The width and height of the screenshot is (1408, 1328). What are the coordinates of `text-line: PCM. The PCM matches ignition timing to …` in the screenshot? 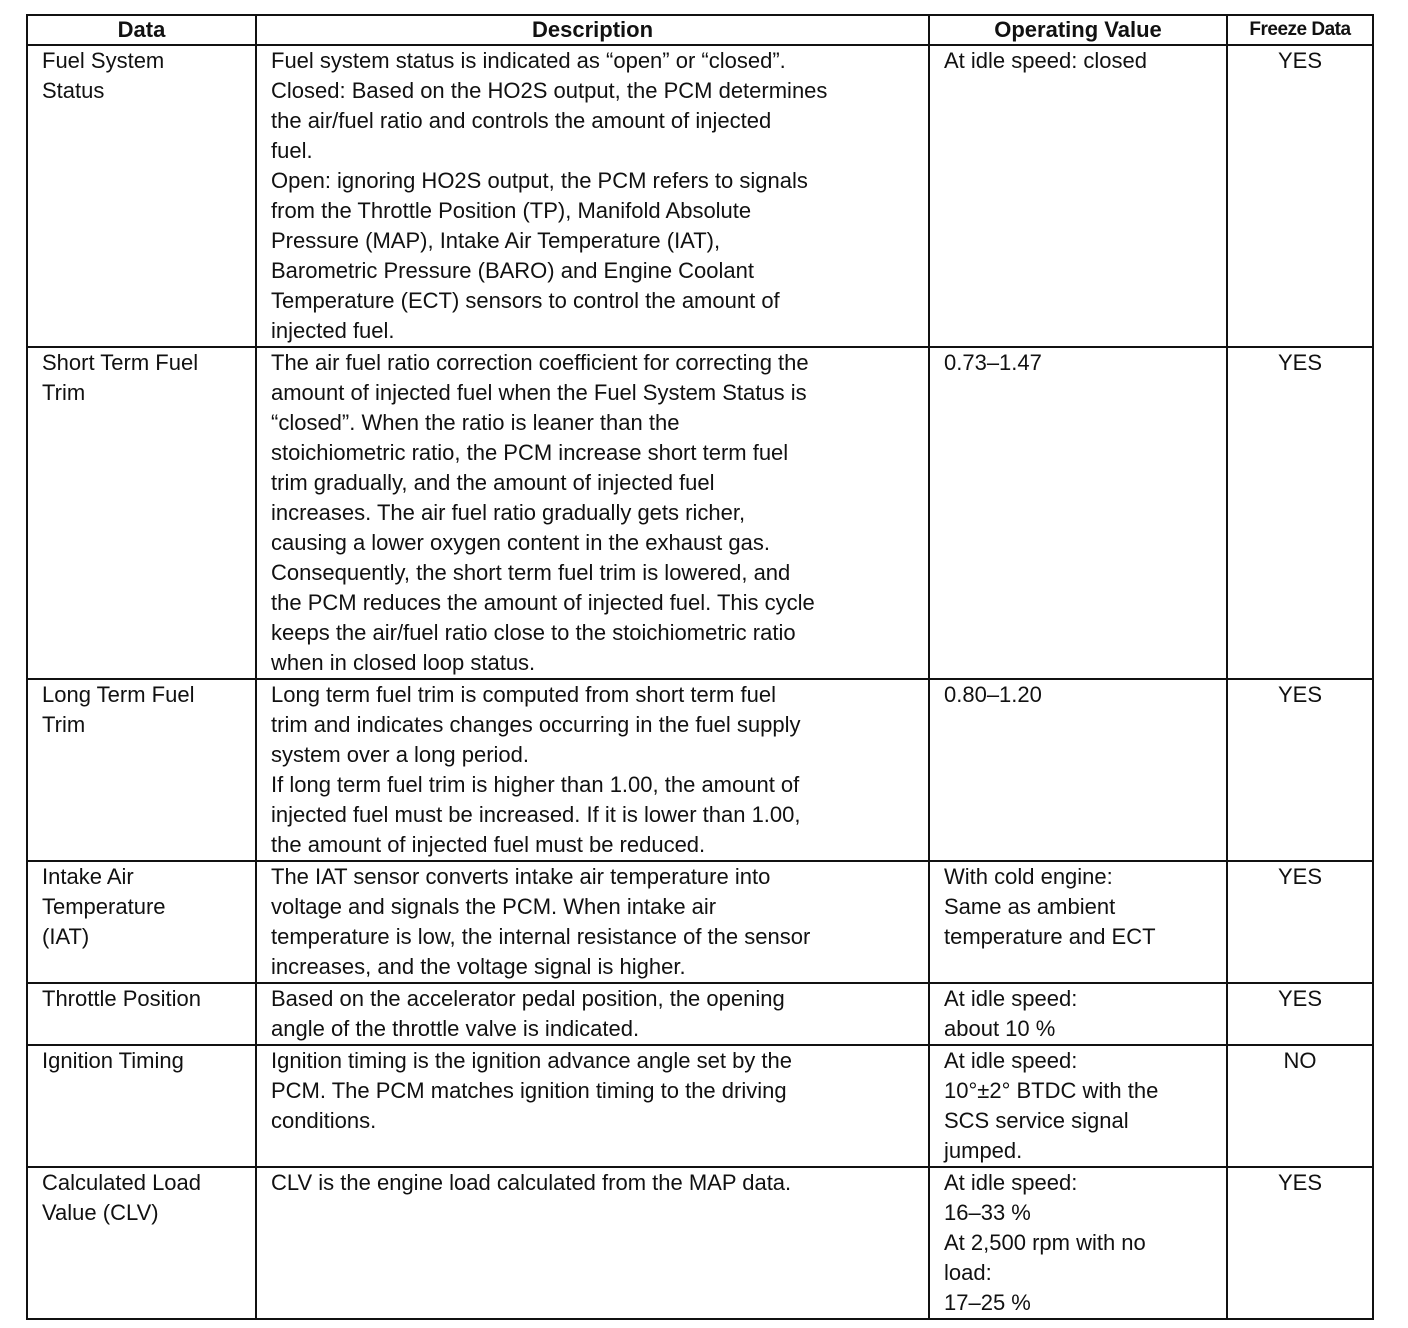 It's located at (529, 1090).